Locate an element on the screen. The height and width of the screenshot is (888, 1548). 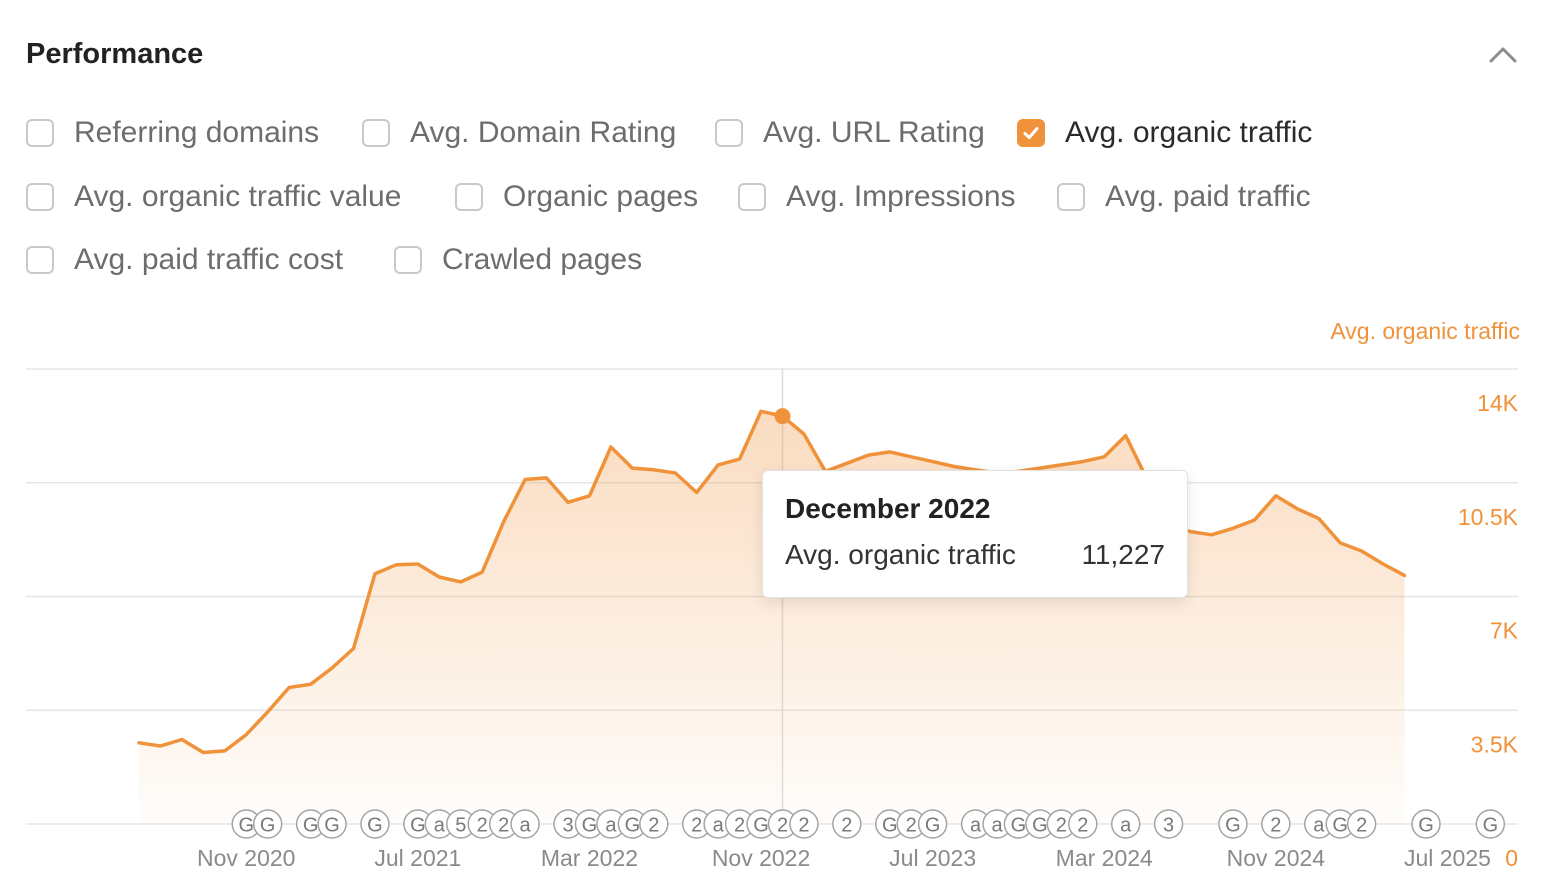
x-tick-label: Nov 2020 is located at coordinates (246, 858).